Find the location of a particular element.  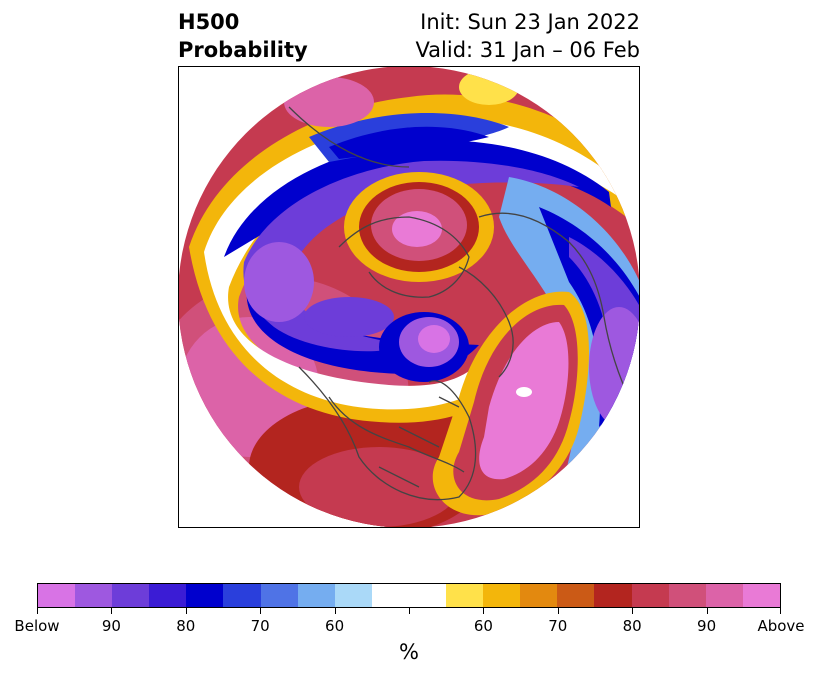

colorbar is located at coordinates (409, 595).